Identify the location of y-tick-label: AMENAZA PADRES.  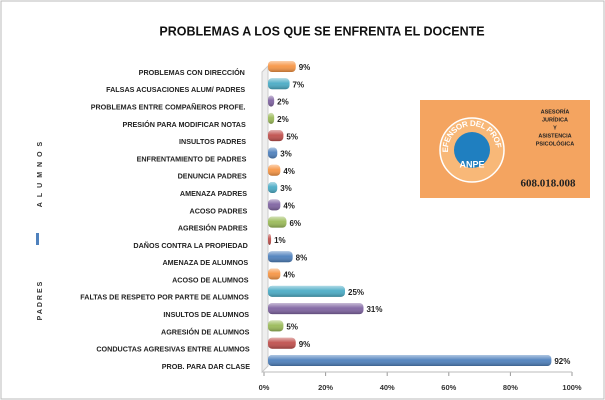
(213, 193).